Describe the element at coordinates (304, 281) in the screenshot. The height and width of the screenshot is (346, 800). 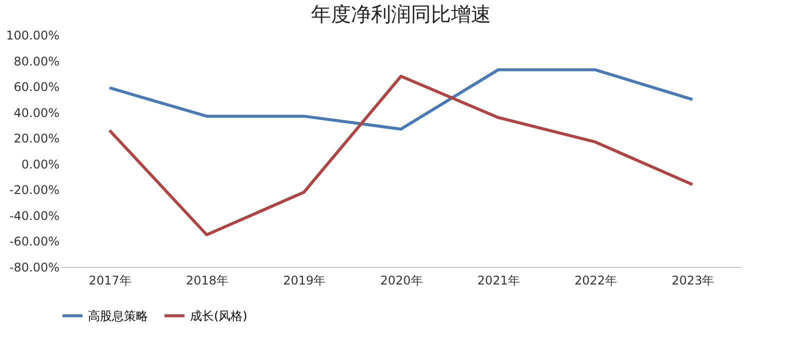
I see `x-tick-label: 2019年` at that location.